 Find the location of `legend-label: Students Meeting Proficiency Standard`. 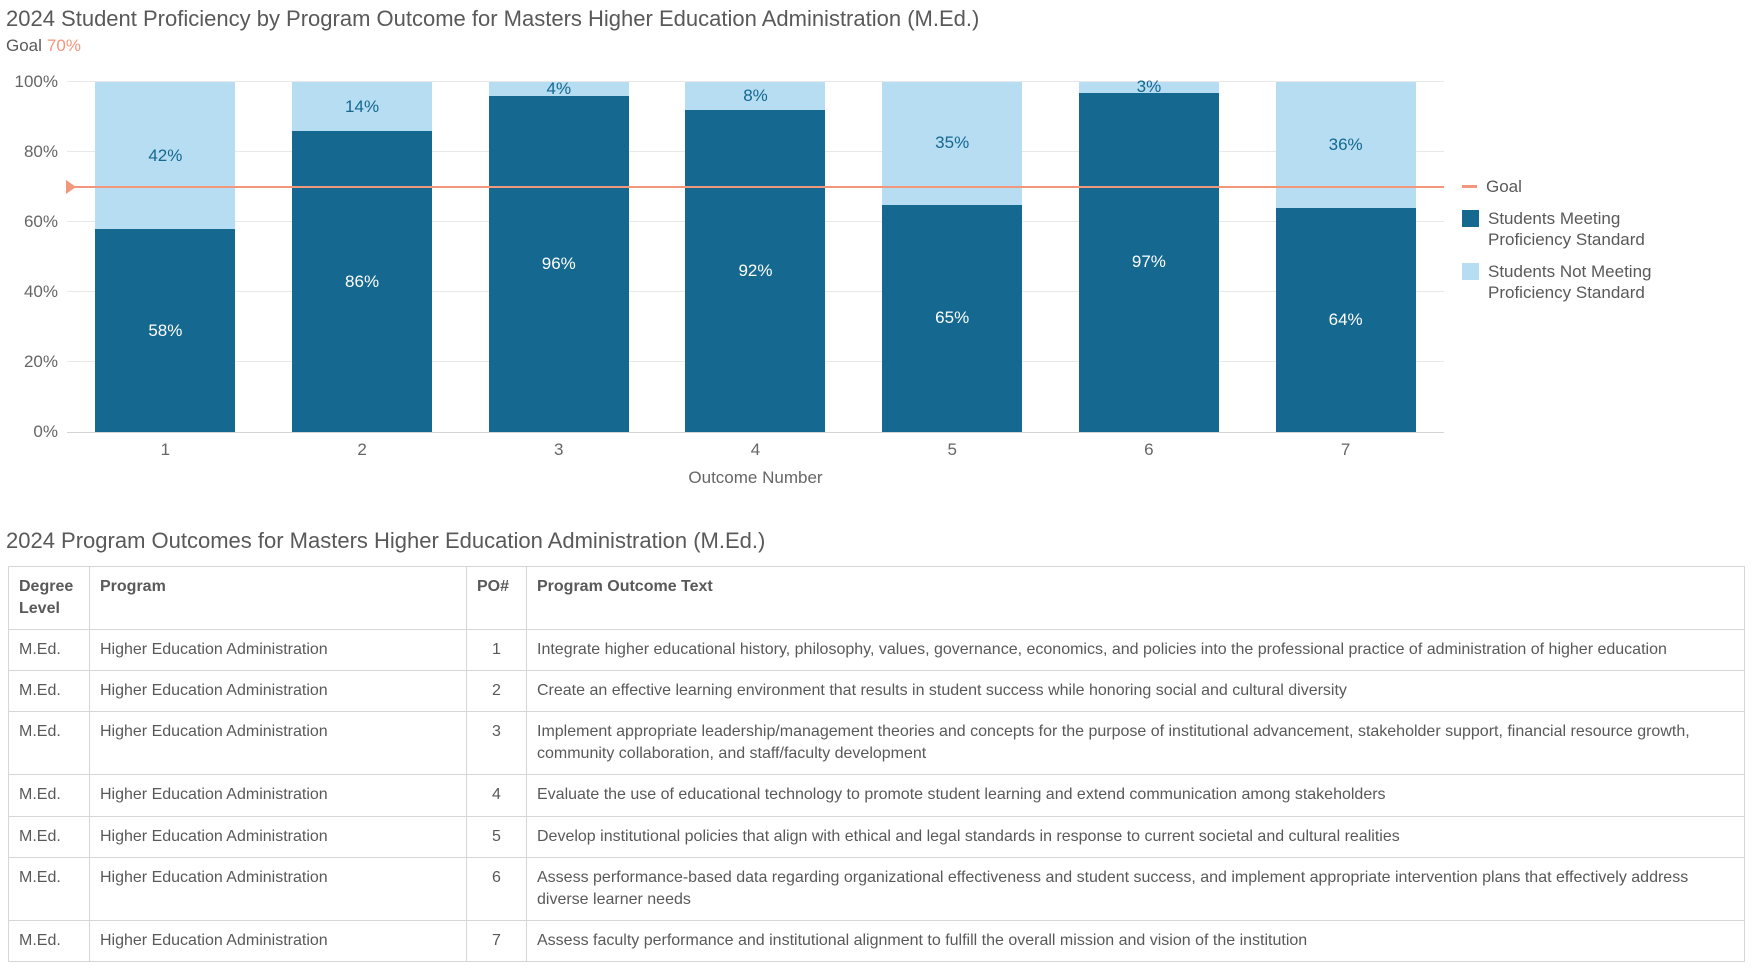

legend-label: Students Meeting Proficiency Standard is located at coordinates (1566, 229).